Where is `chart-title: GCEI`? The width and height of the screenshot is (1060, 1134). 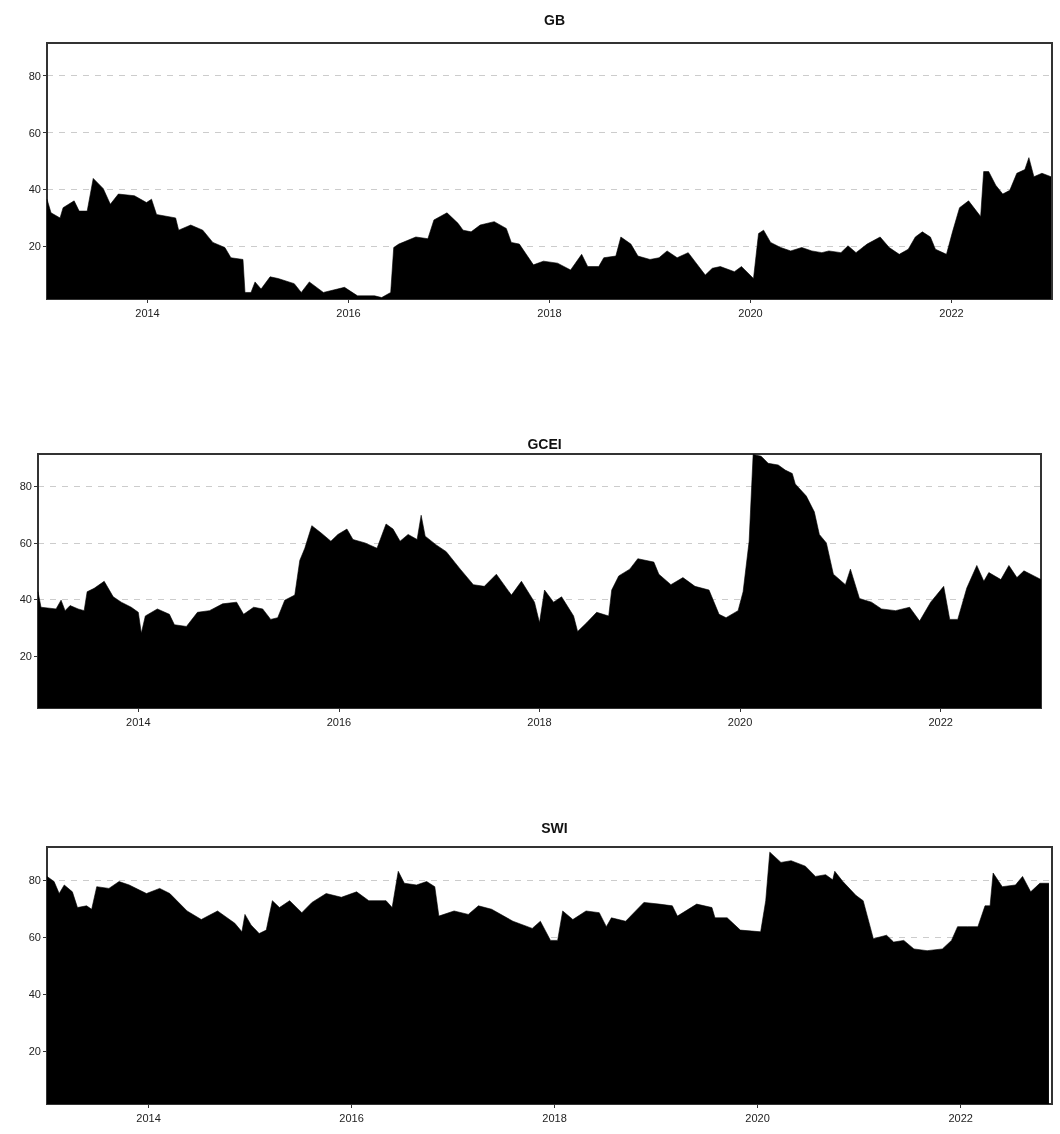 chart-title: GCEI is located at coordinates (544, 444).